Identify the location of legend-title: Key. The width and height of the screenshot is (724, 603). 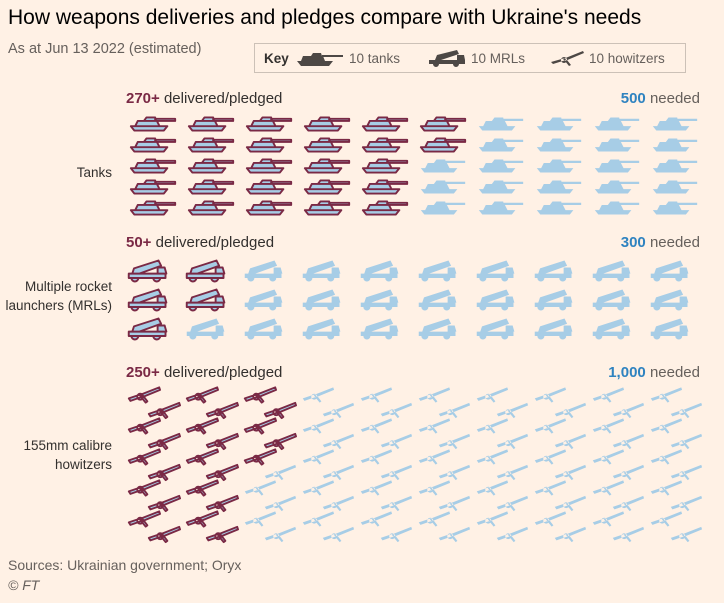
(276, 58).